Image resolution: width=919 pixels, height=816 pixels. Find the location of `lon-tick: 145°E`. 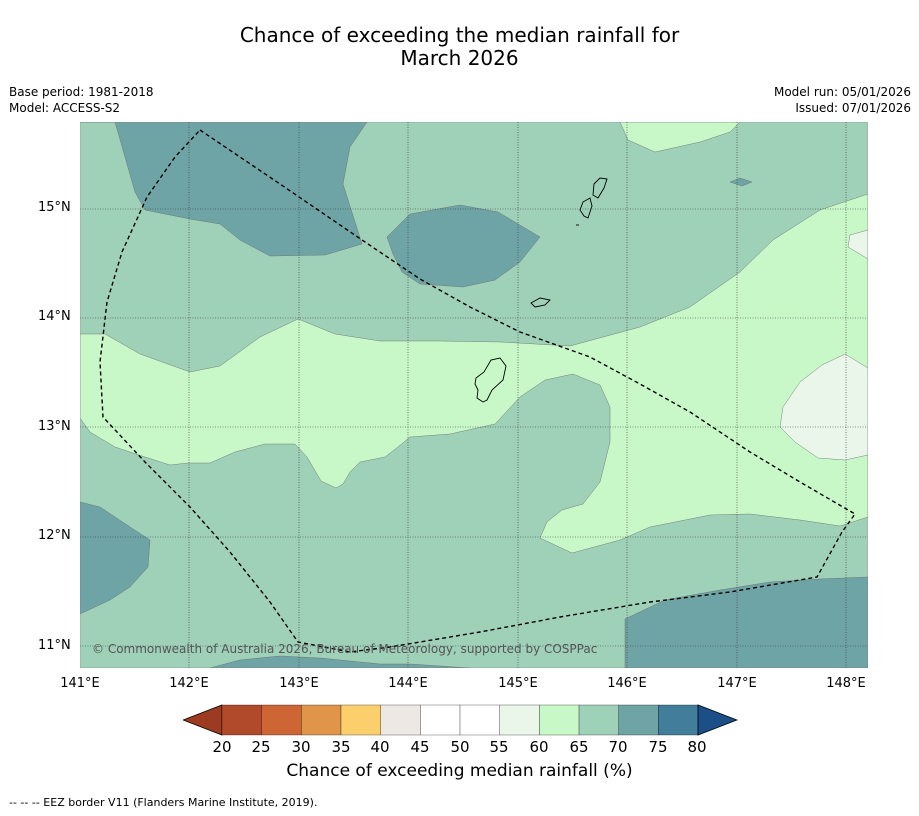

lon-tick: 145°E is located at coordinates (518, 683).